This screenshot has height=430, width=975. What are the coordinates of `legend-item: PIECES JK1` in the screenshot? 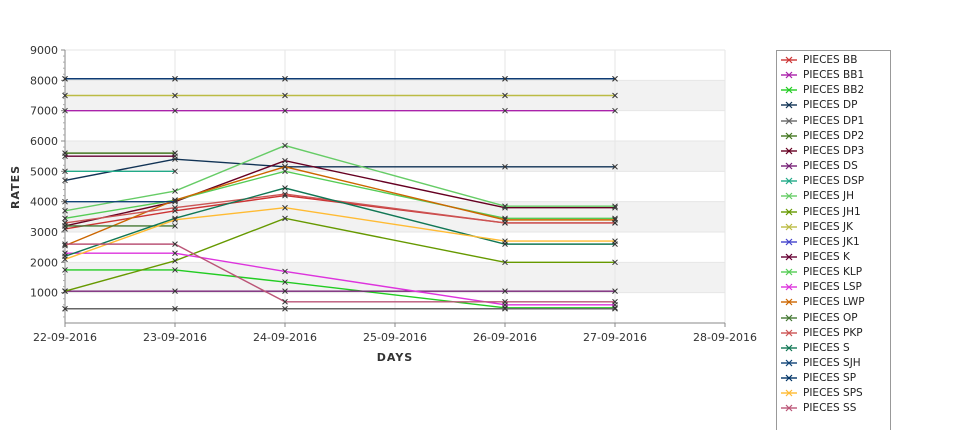 It's located at (820, 242).